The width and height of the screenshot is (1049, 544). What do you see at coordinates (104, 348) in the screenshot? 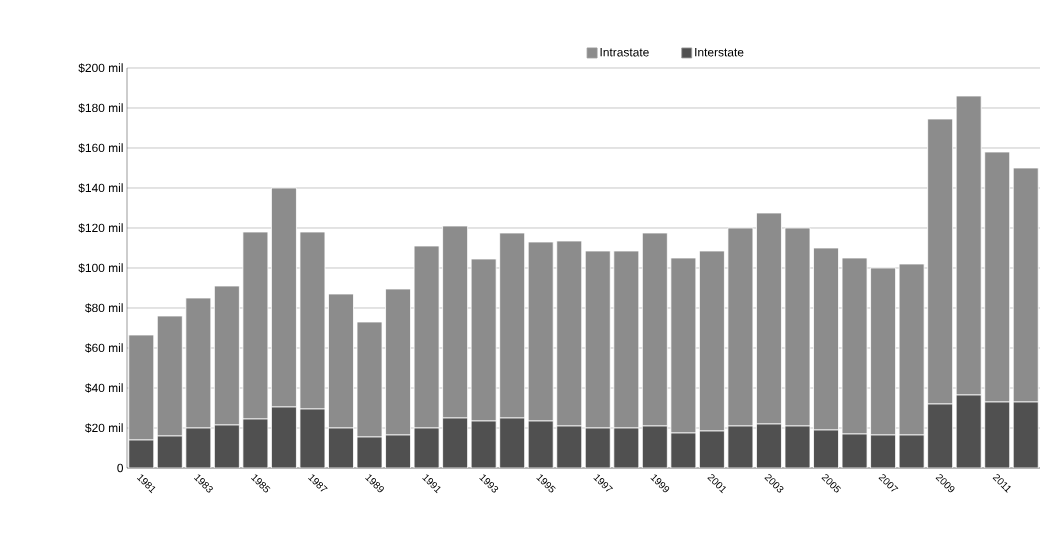
I see `y-tick-label: $60 mil` at bounding box center [104, 348].